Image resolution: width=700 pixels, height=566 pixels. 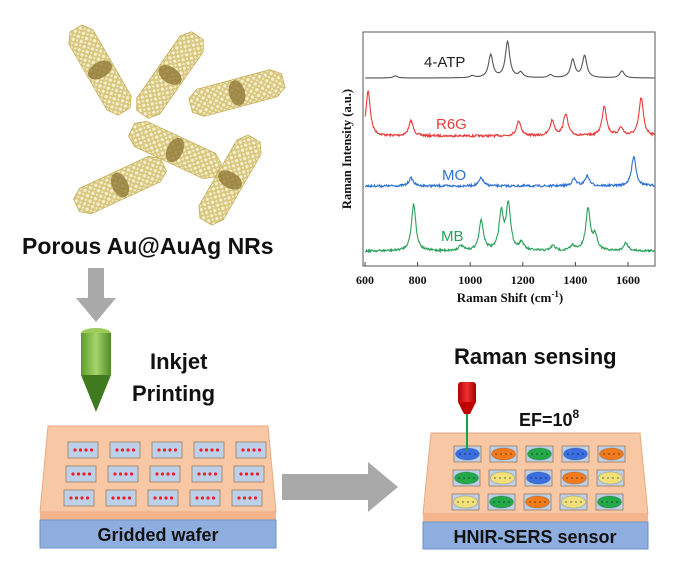 What do you see at coordinates (418, 280) in the screenshot?
I see `x-tick-label: 800` at bounding box center [418, 280].